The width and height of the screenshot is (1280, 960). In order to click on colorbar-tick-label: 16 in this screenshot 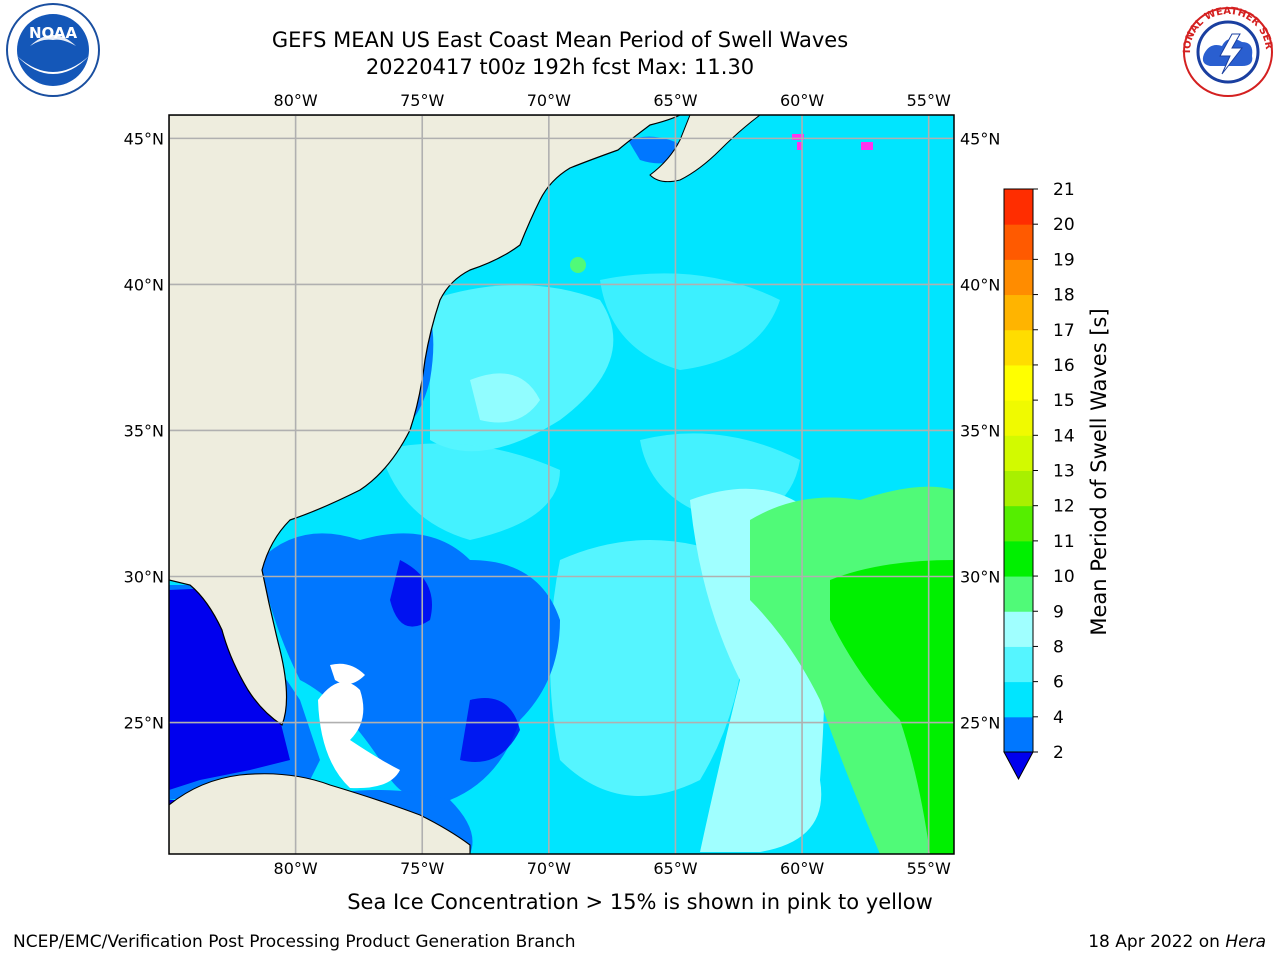, I will do `click(1064, 366)`.